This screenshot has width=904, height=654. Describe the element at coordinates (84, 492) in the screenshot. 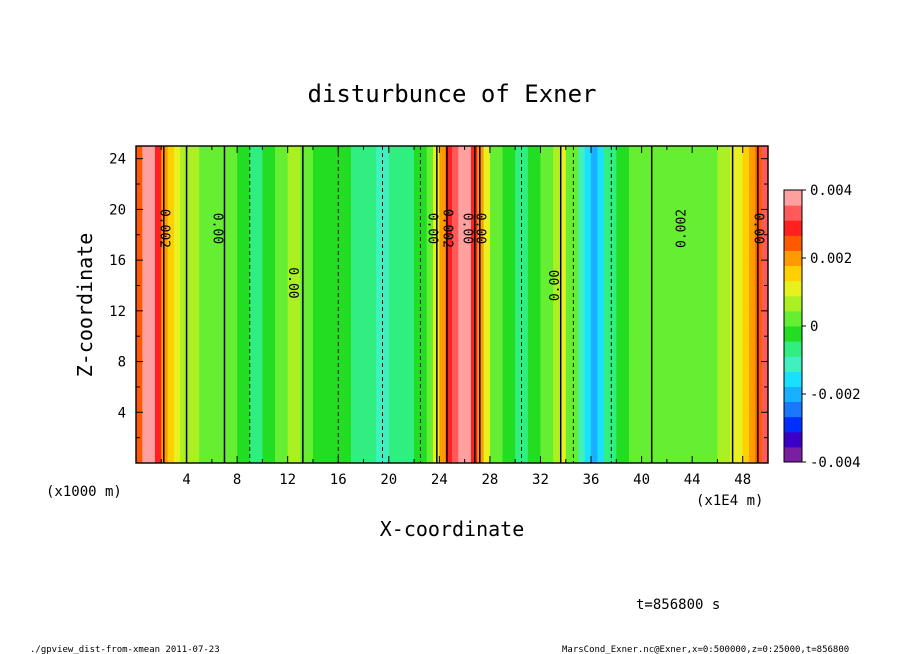

I see `x-unit-left: (x1000 m)` at that location.